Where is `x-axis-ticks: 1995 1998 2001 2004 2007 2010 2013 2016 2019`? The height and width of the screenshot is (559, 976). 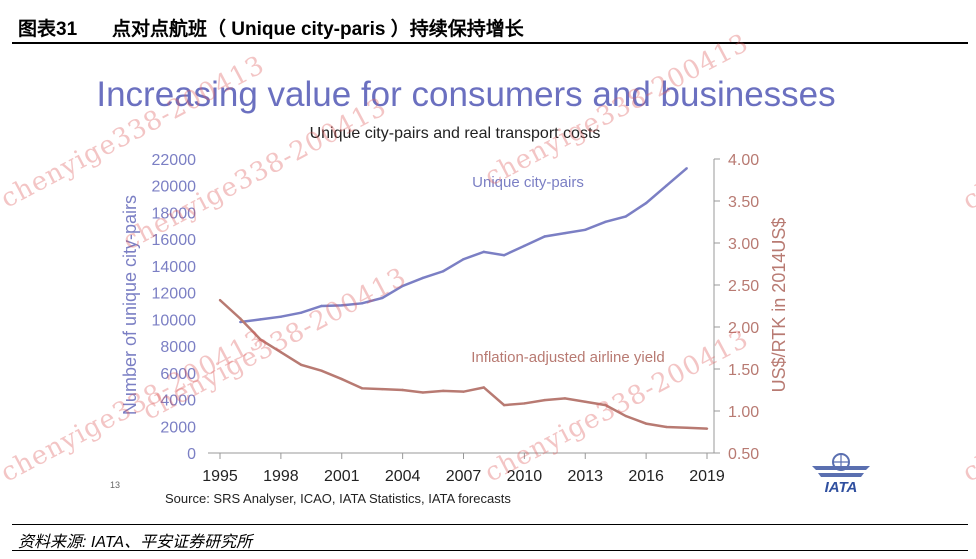
x-axis-ticks: 1995 1998 2001 2004 2007 2010 2013 2016 2019 is located at coordinates (463, 469).